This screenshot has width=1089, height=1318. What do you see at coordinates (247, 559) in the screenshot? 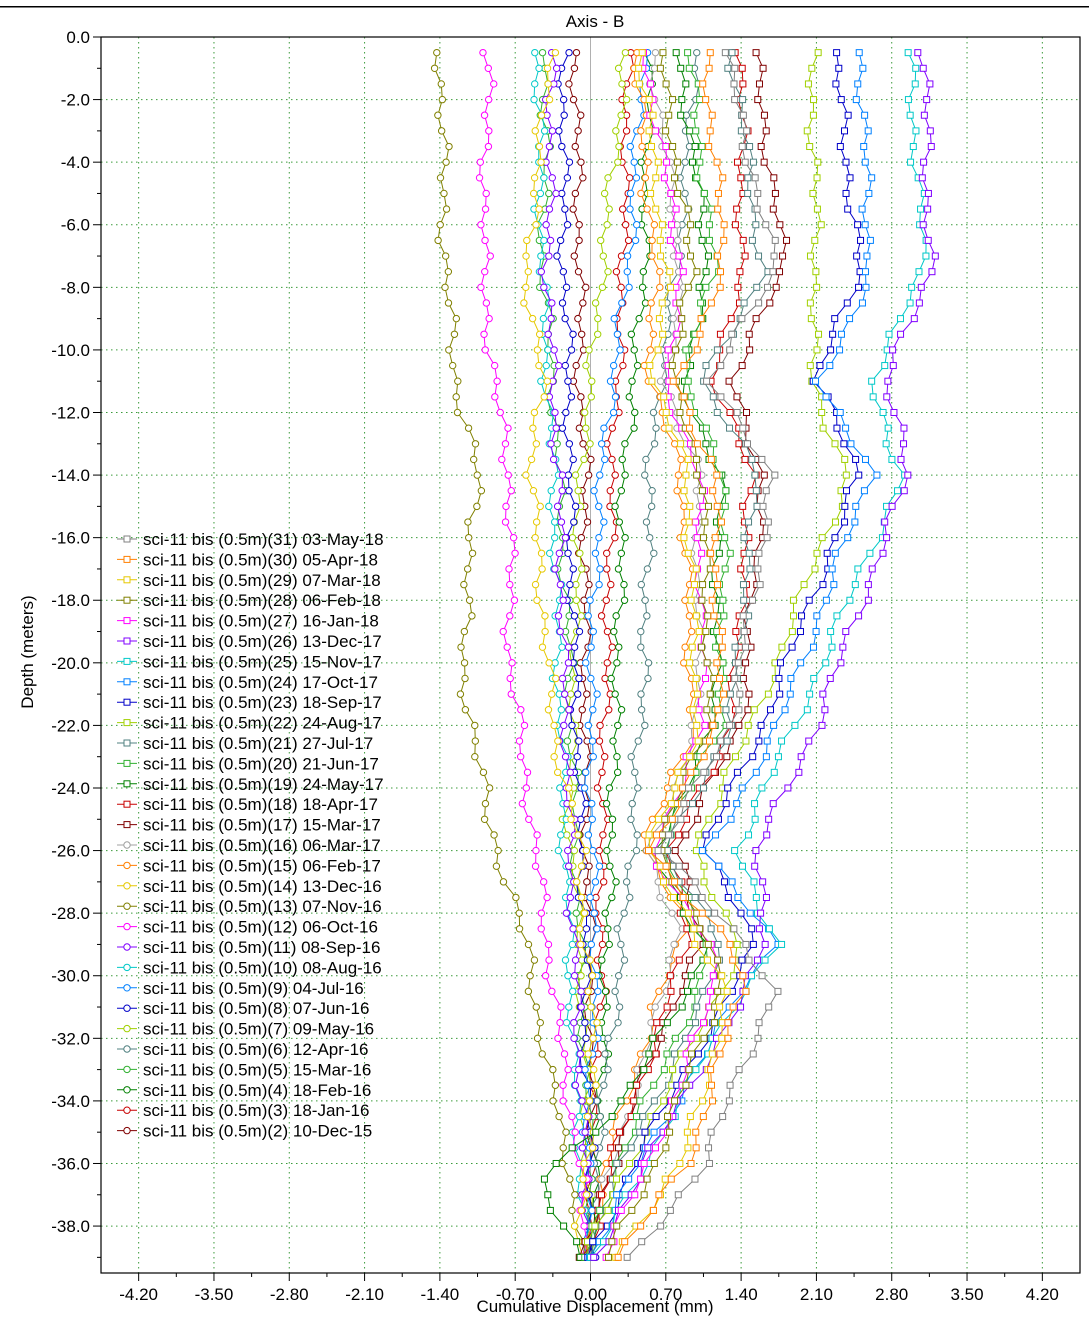
I see `legend-item: sci-11 bis (0.5m)(30) 05-Apr-18` at bounding box center [247, 559].